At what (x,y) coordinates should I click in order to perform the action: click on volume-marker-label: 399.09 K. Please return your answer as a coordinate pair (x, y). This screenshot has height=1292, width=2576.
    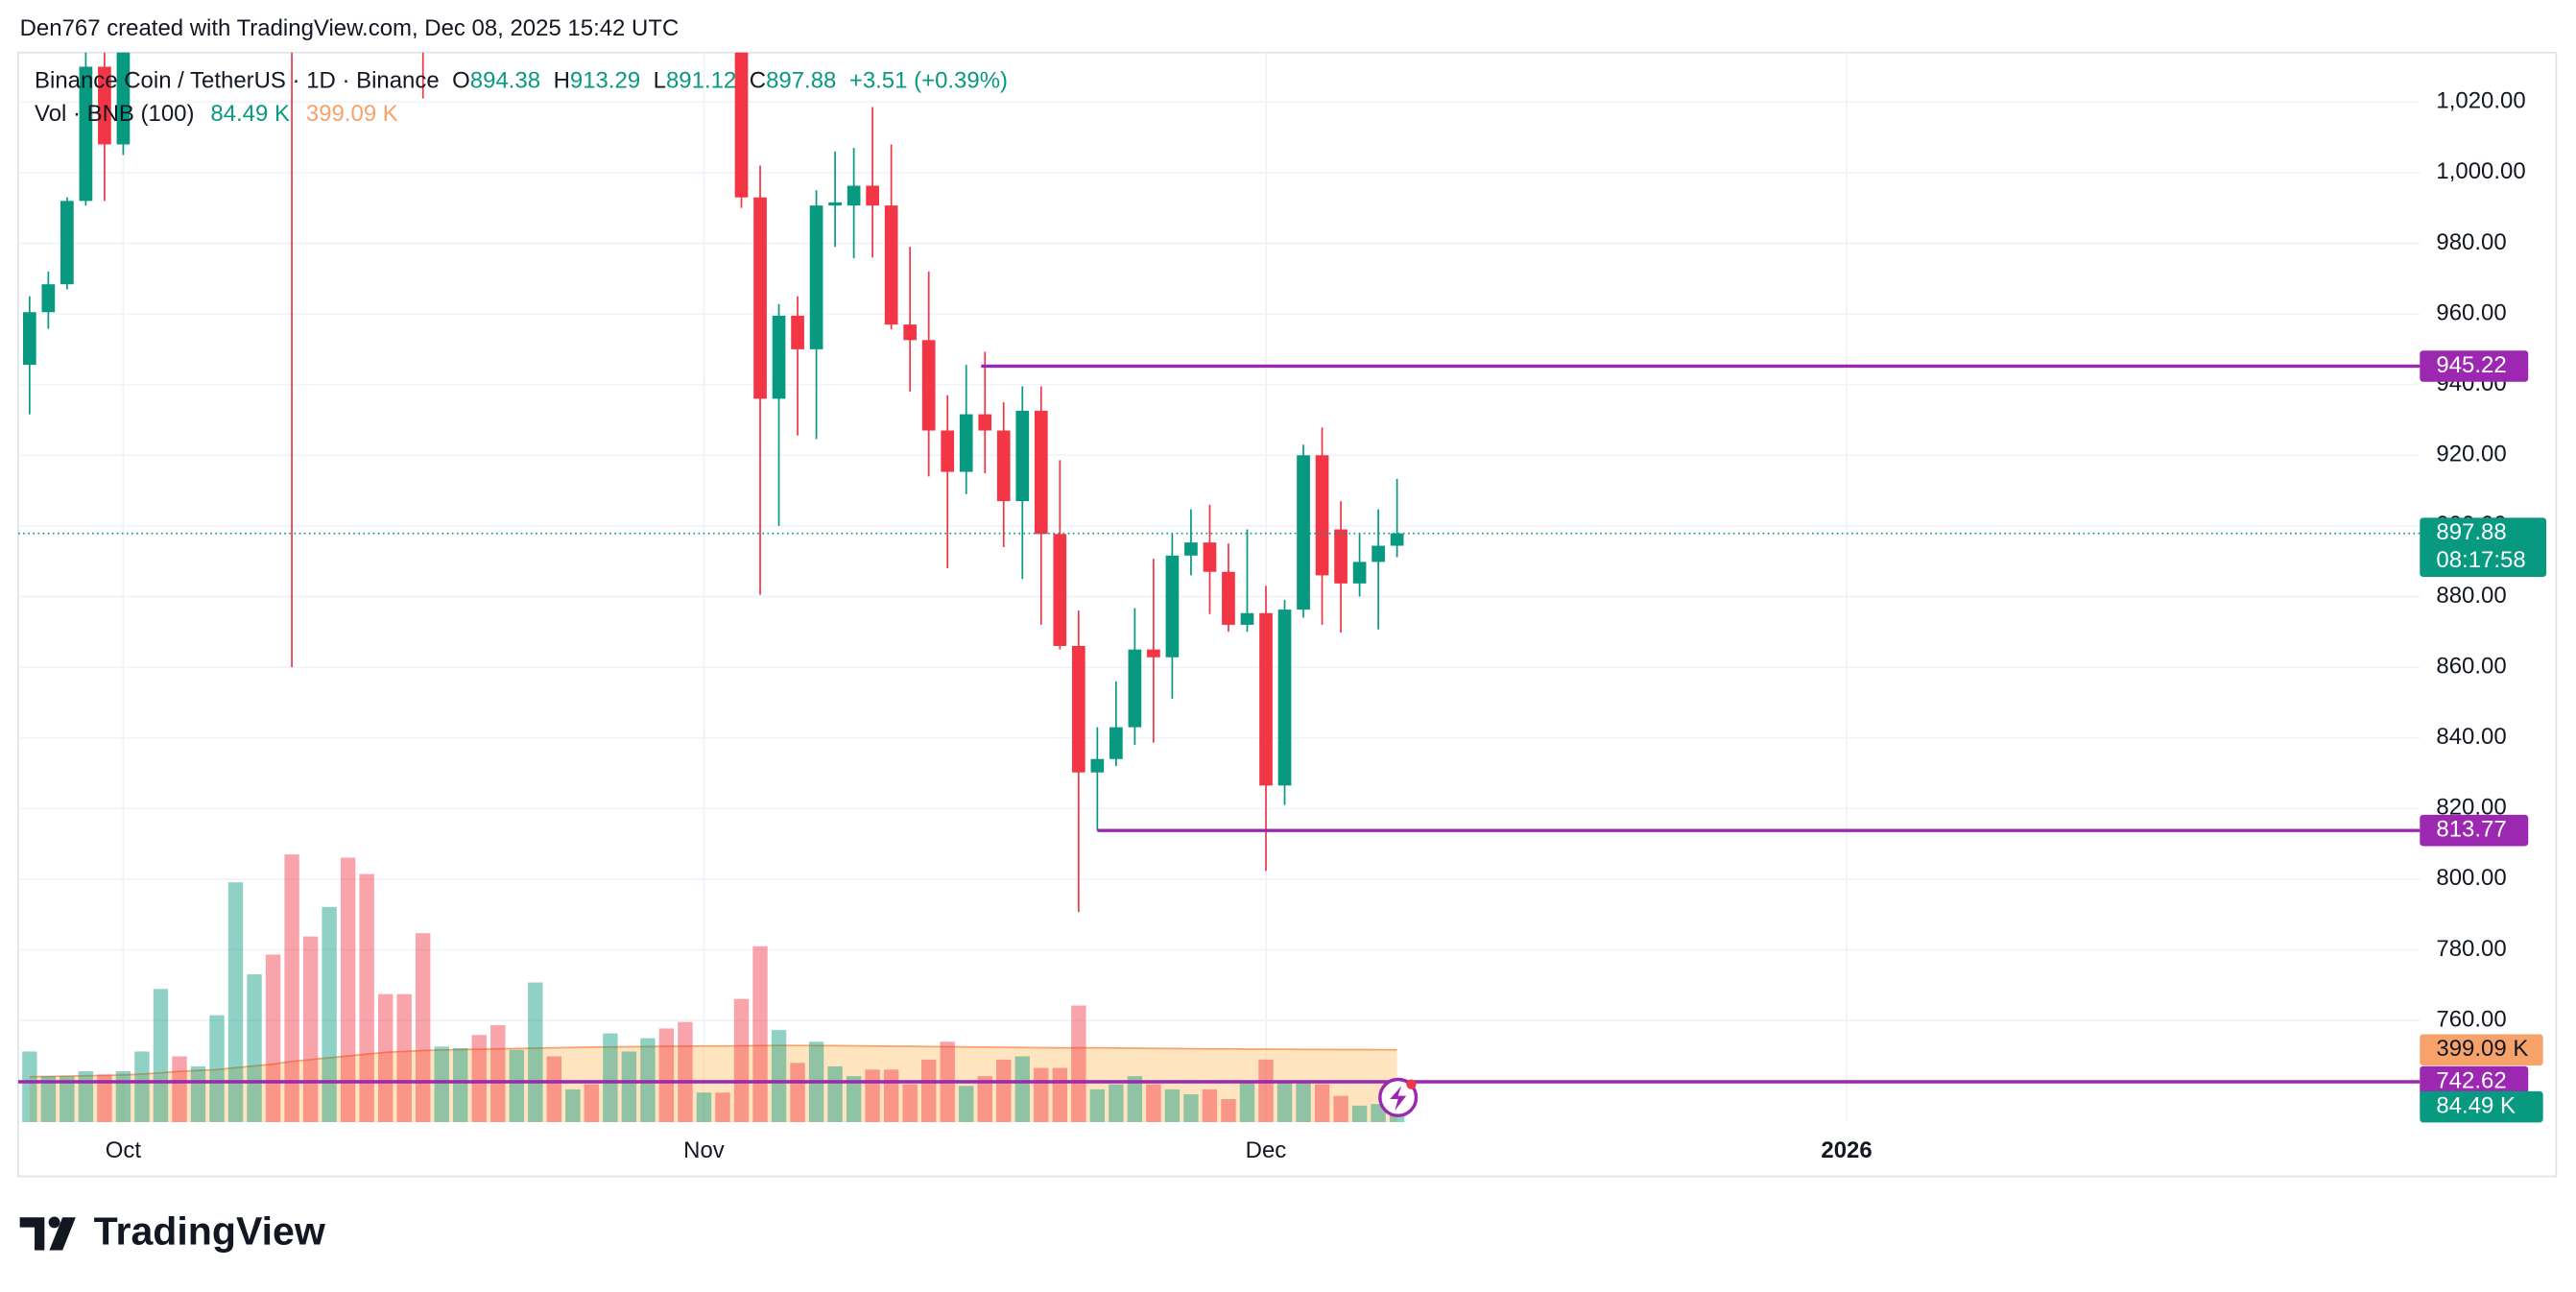
    Looking at the image, I should click on (2482, 1049).